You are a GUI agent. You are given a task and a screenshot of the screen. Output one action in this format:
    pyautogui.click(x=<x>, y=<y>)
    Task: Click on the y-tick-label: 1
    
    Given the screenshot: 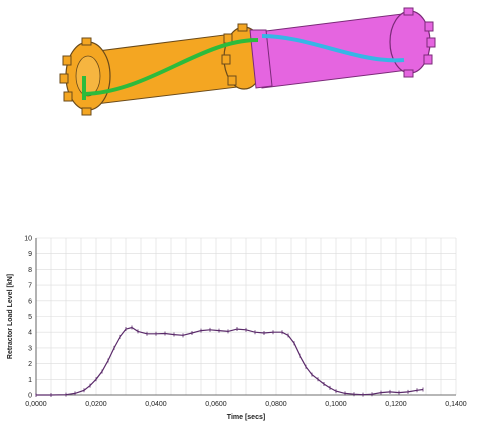 What is the action you would take?
    pyautogui.click(x=30, y=380)
    